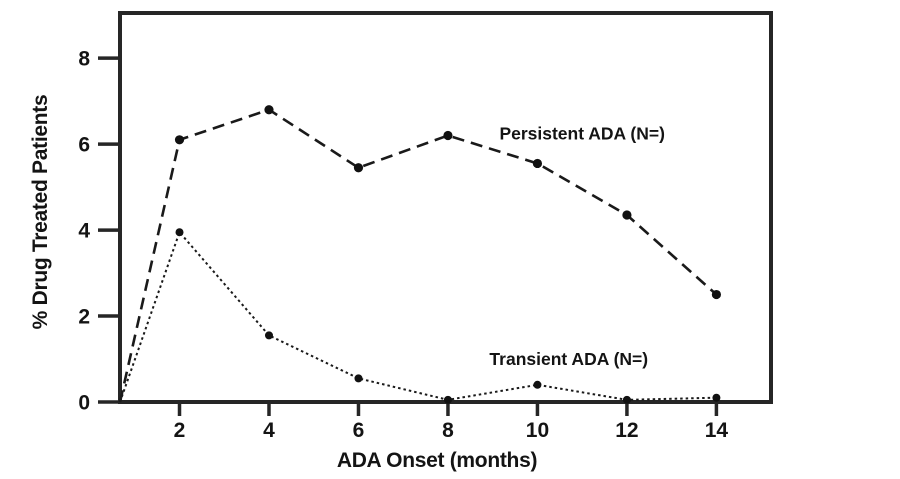 The image size is (900, 479). What do you see at coordinates (448, 430) in the screenshot?
I see `x-tick-label: 8` at bounding box center [448, 430].